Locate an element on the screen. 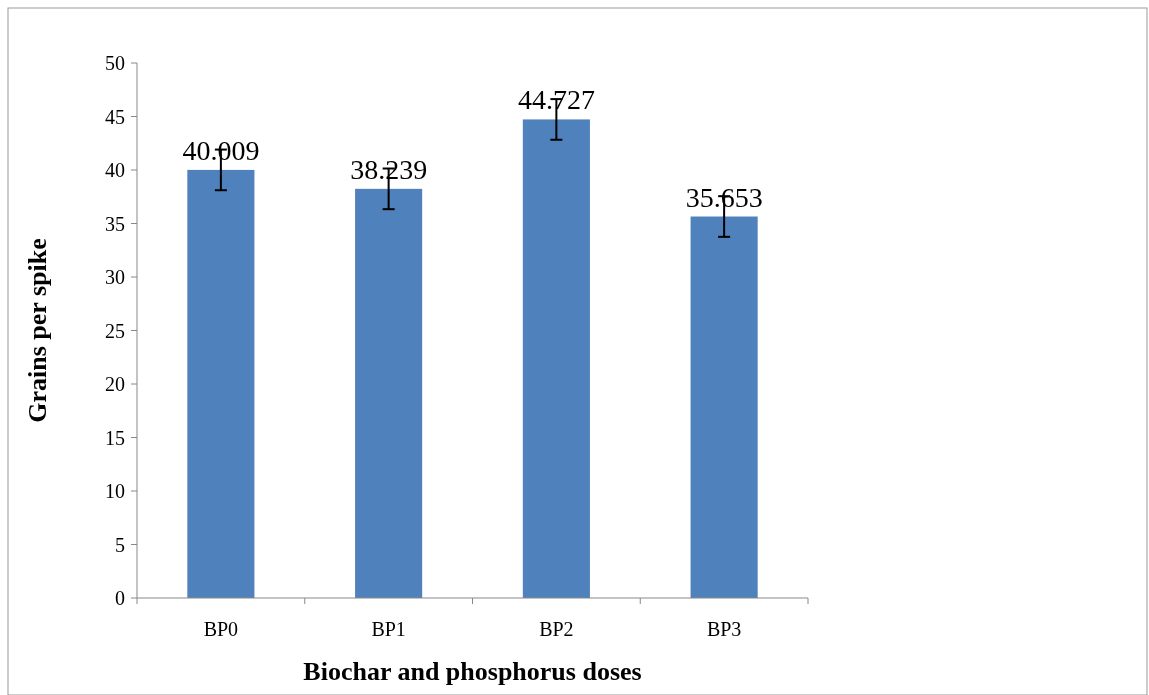 The width and height of the screenshot is (1149, 695). y-tick-label: 35 is located at coordinates (115, 223).